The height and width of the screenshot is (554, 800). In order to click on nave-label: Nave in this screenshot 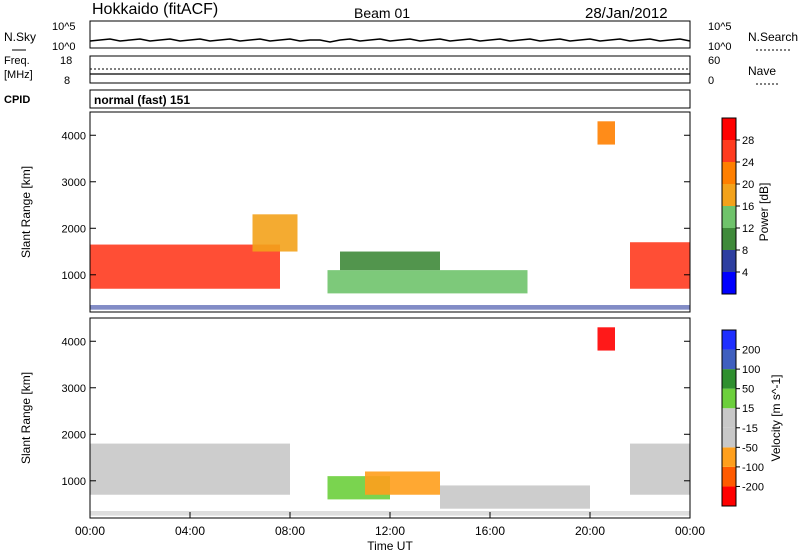, I will do `click(762, 71)`.